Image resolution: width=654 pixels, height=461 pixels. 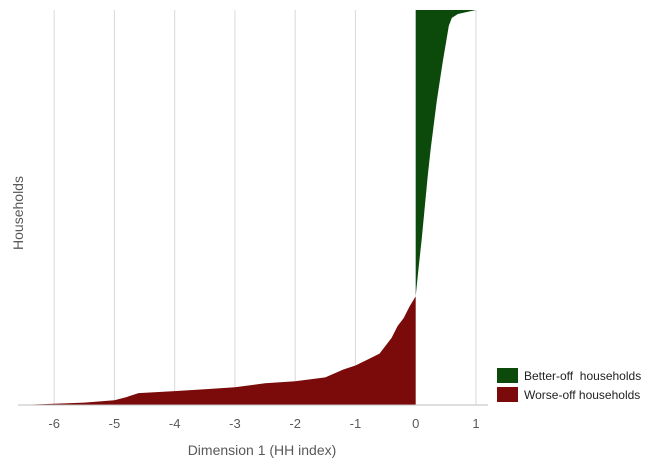 What do you see at coordinates (507, 394) in the screenshot?
I see `legend-swatch-worse-off` at bounding box center [507, 394].